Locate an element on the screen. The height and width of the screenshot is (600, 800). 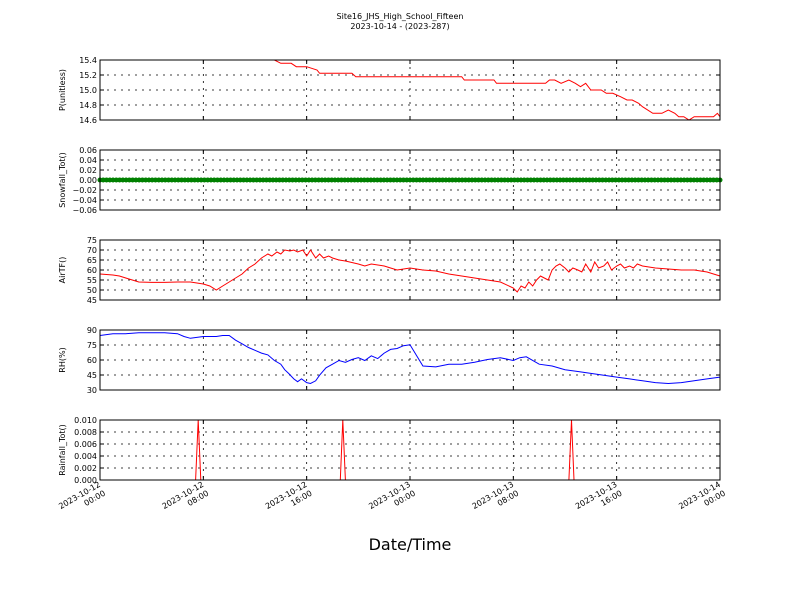
y-axis-label: Snowfall_Tot() is located at coordinates (62, 180).